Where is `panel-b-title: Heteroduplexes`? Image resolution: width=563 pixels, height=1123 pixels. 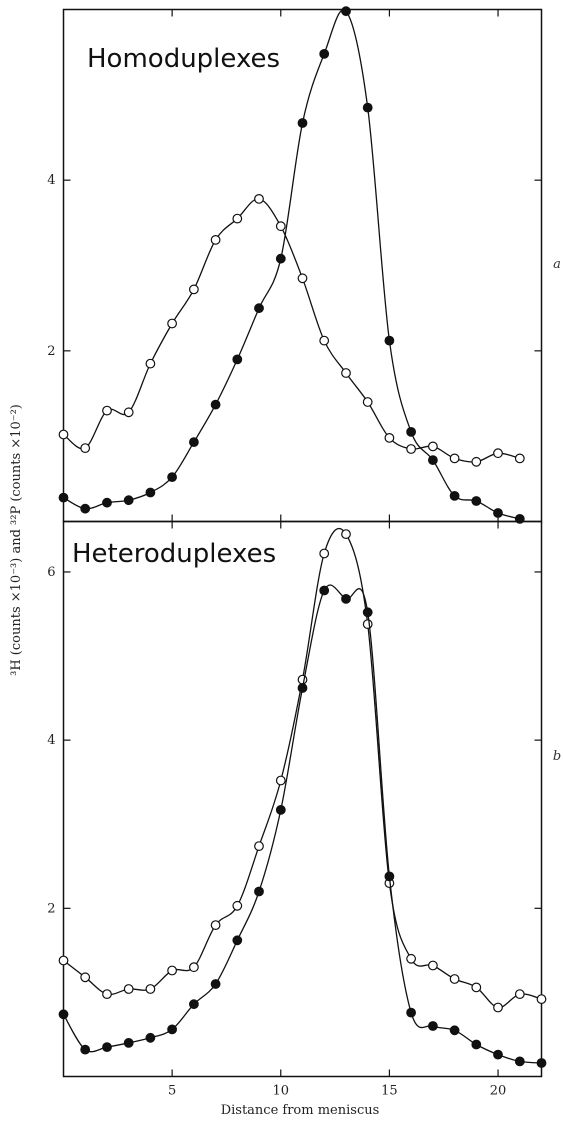
panel-b-title: Heteroduplexes is located at coordinates (174, 554).